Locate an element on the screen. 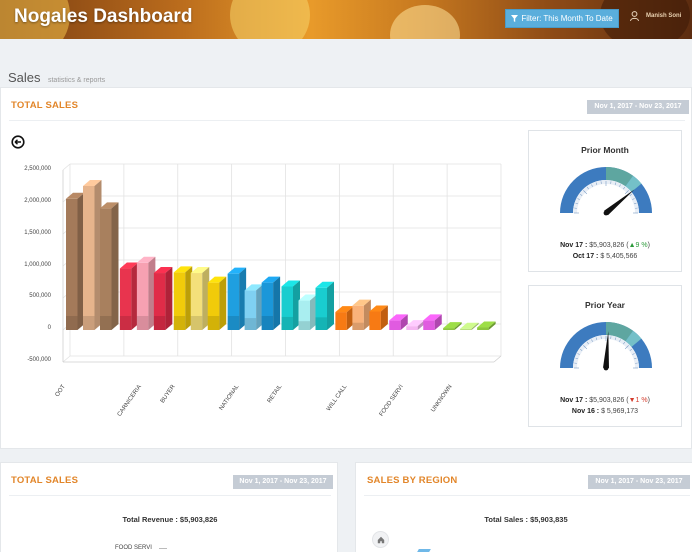 Image resolution: width=692 pixels, height=552 pixels. gauge-dial is located at coordinates (606, 346).